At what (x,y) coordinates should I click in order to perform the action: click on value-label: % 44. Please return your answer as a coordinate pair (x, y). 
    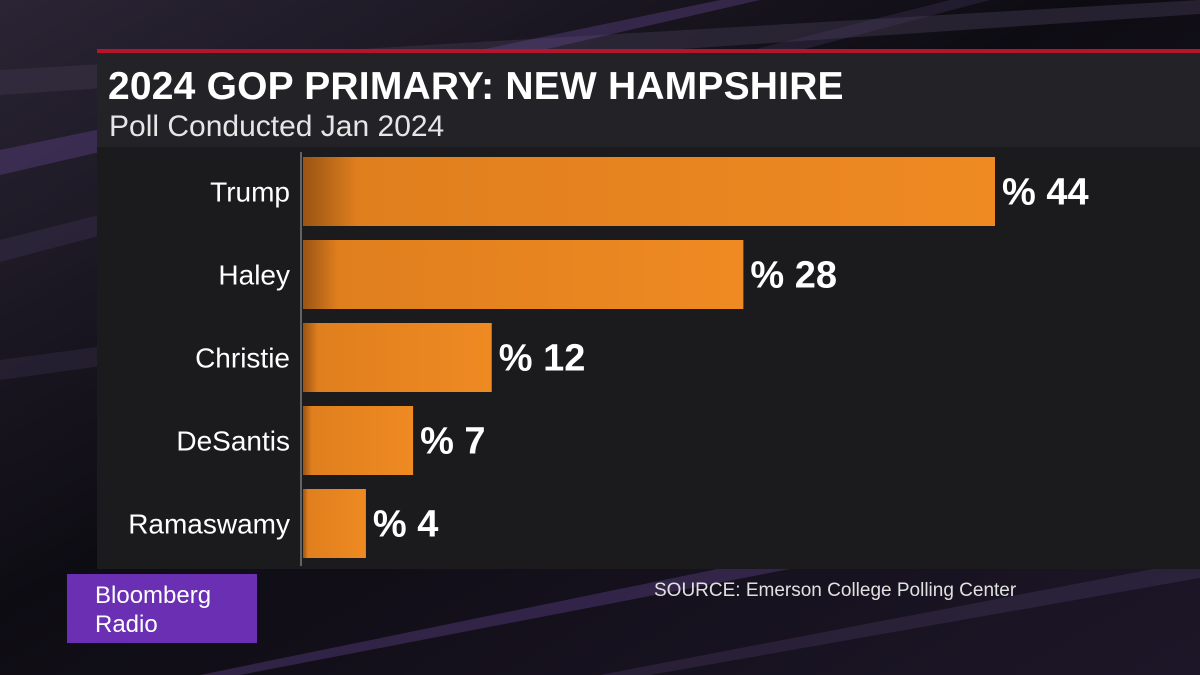
    Looking at the image, I should click on (1045, 193).